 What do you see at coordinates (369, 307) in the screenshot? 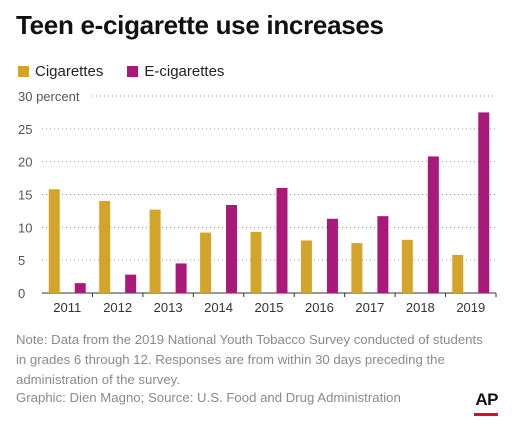
I see `x-tick-label: 2017` at bounding box center [369, 307].